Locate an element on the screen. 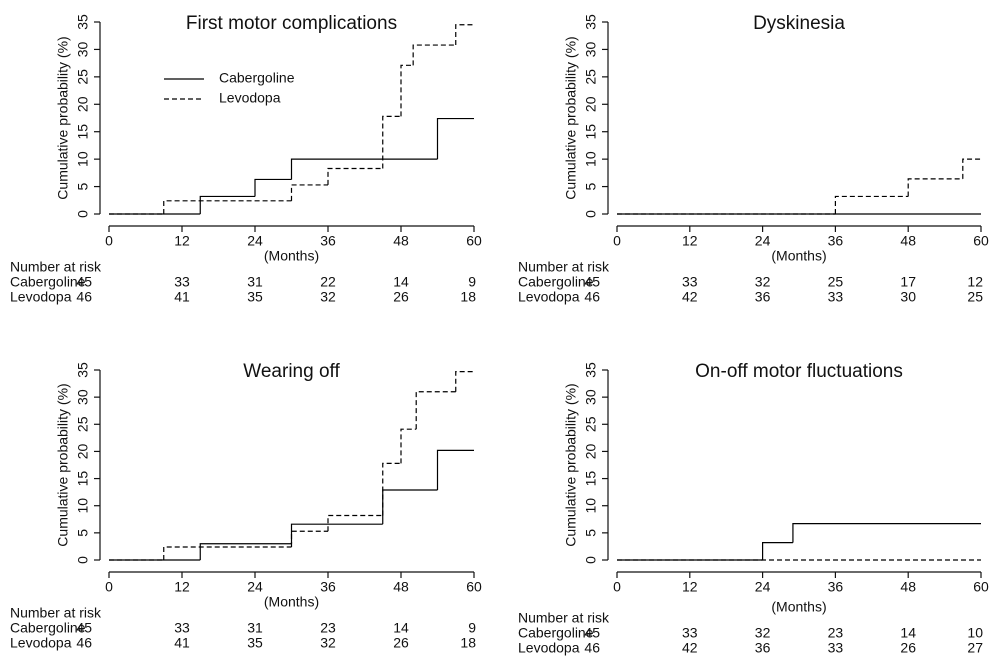 The height and width of the screenshot is (657, 993). risk-count: 27 is located at coordinates (975, 648).